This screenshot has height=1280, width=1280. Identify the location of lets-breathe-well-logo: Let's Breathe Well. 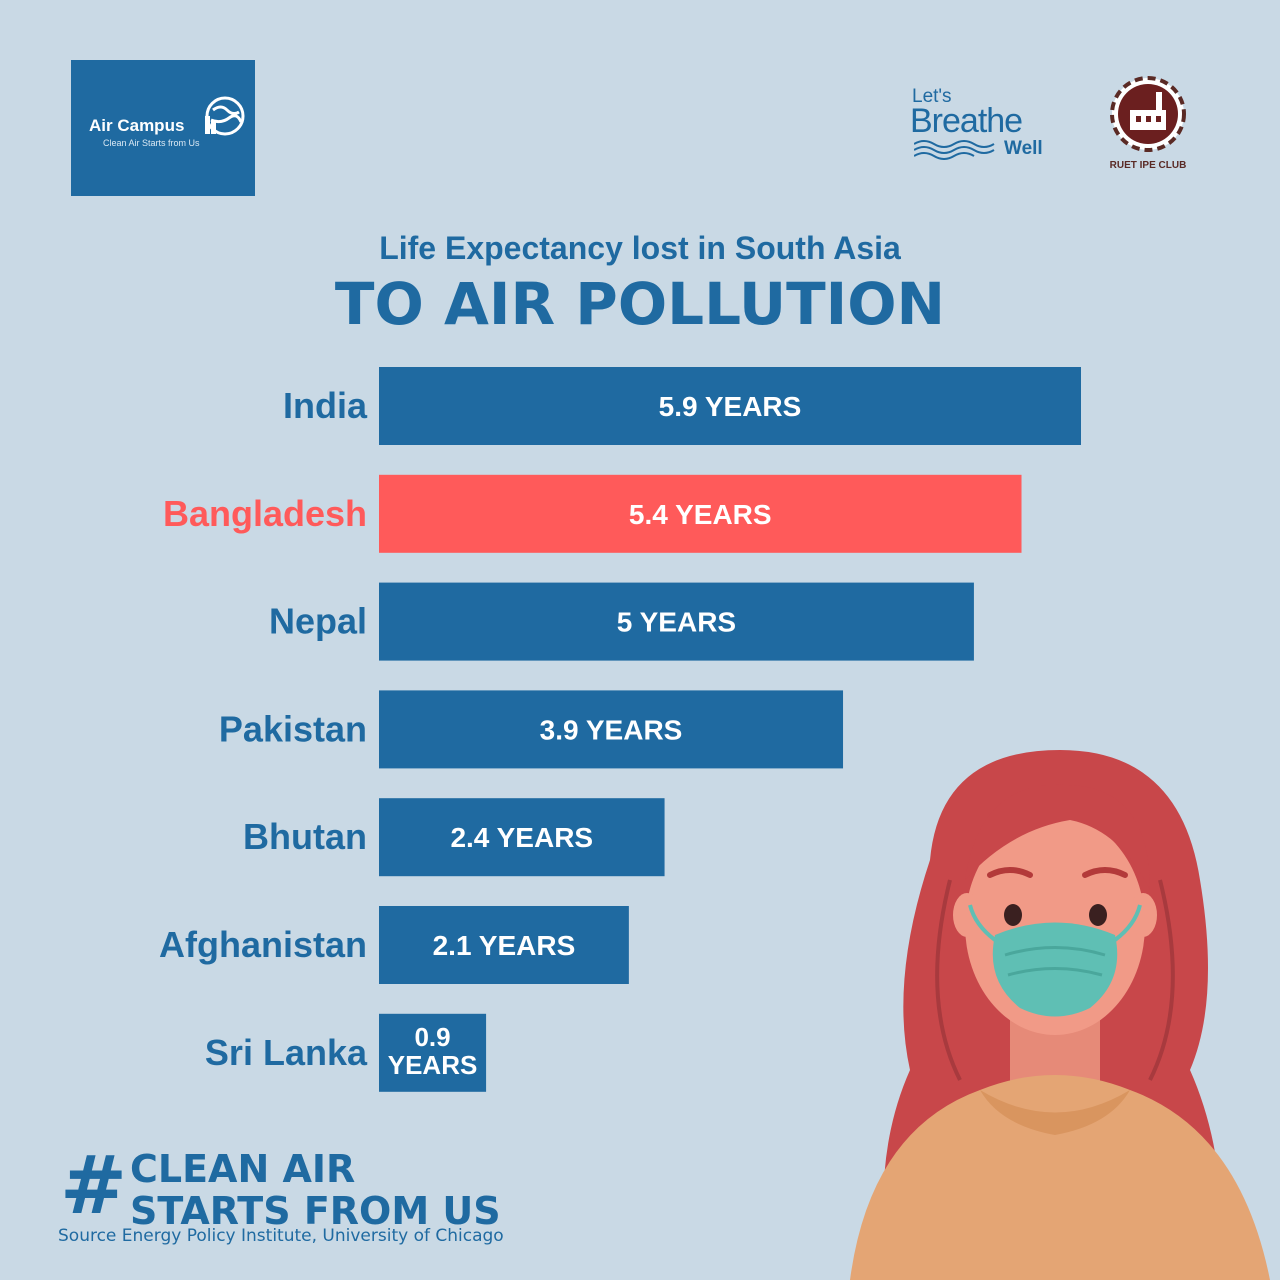
(988, 126).